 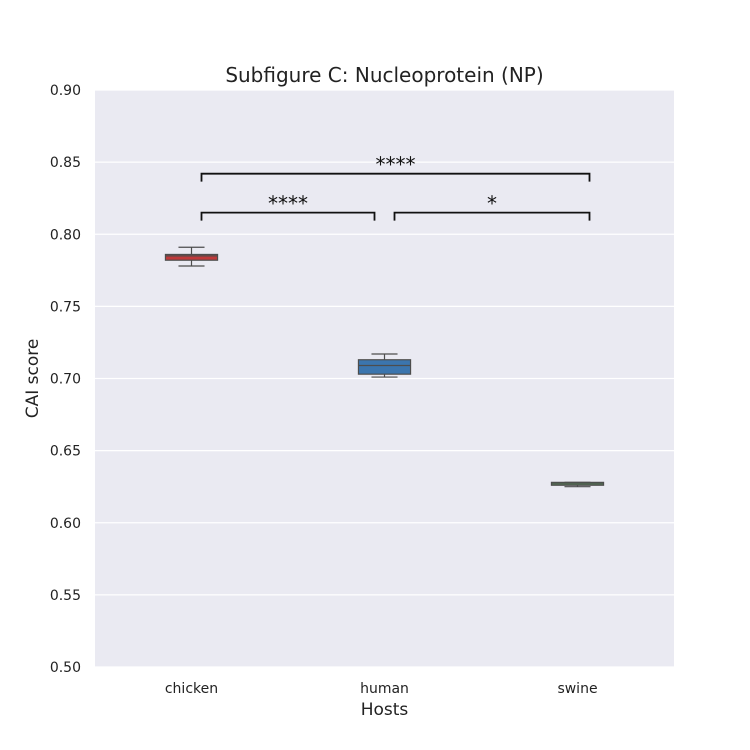 I want to click on box-chicken, so click(x=191, y=256).